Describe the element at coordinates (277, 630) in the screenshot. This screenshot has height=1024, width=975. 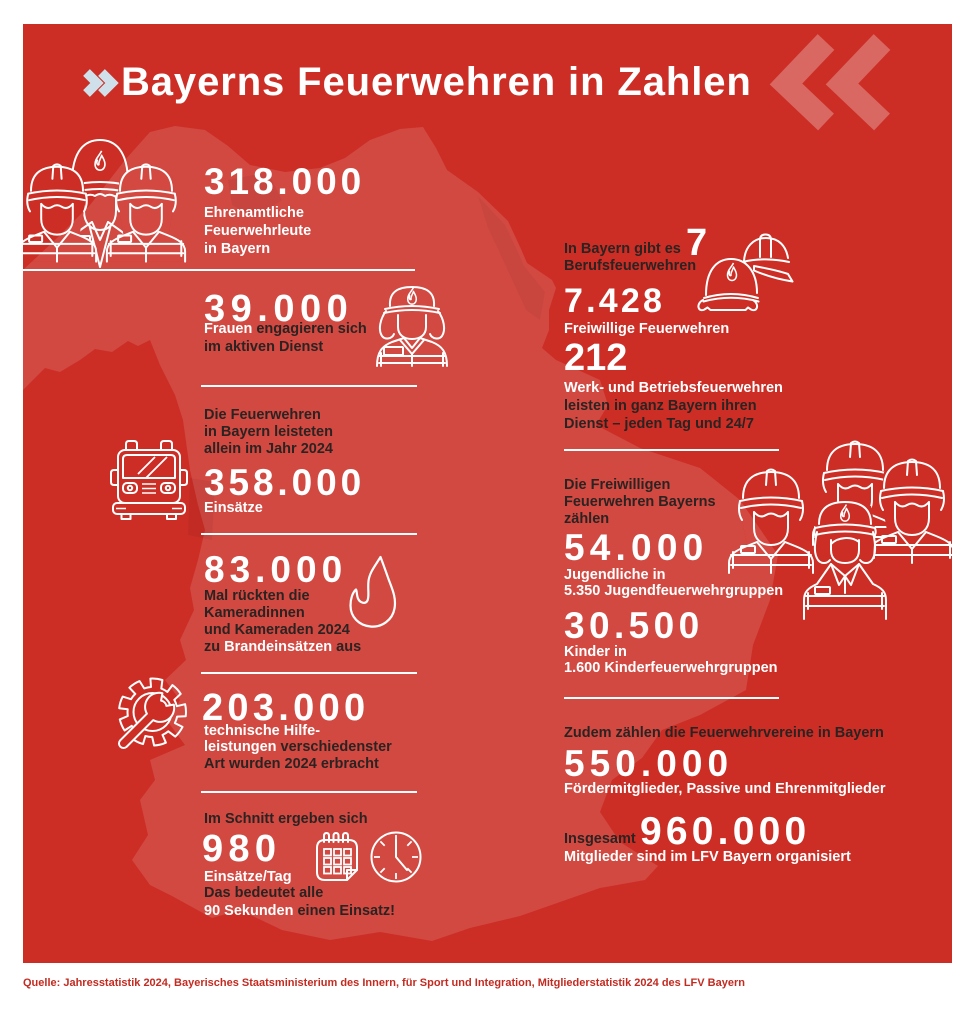
I see `svg-text: und Kameraden 2024` at that location.